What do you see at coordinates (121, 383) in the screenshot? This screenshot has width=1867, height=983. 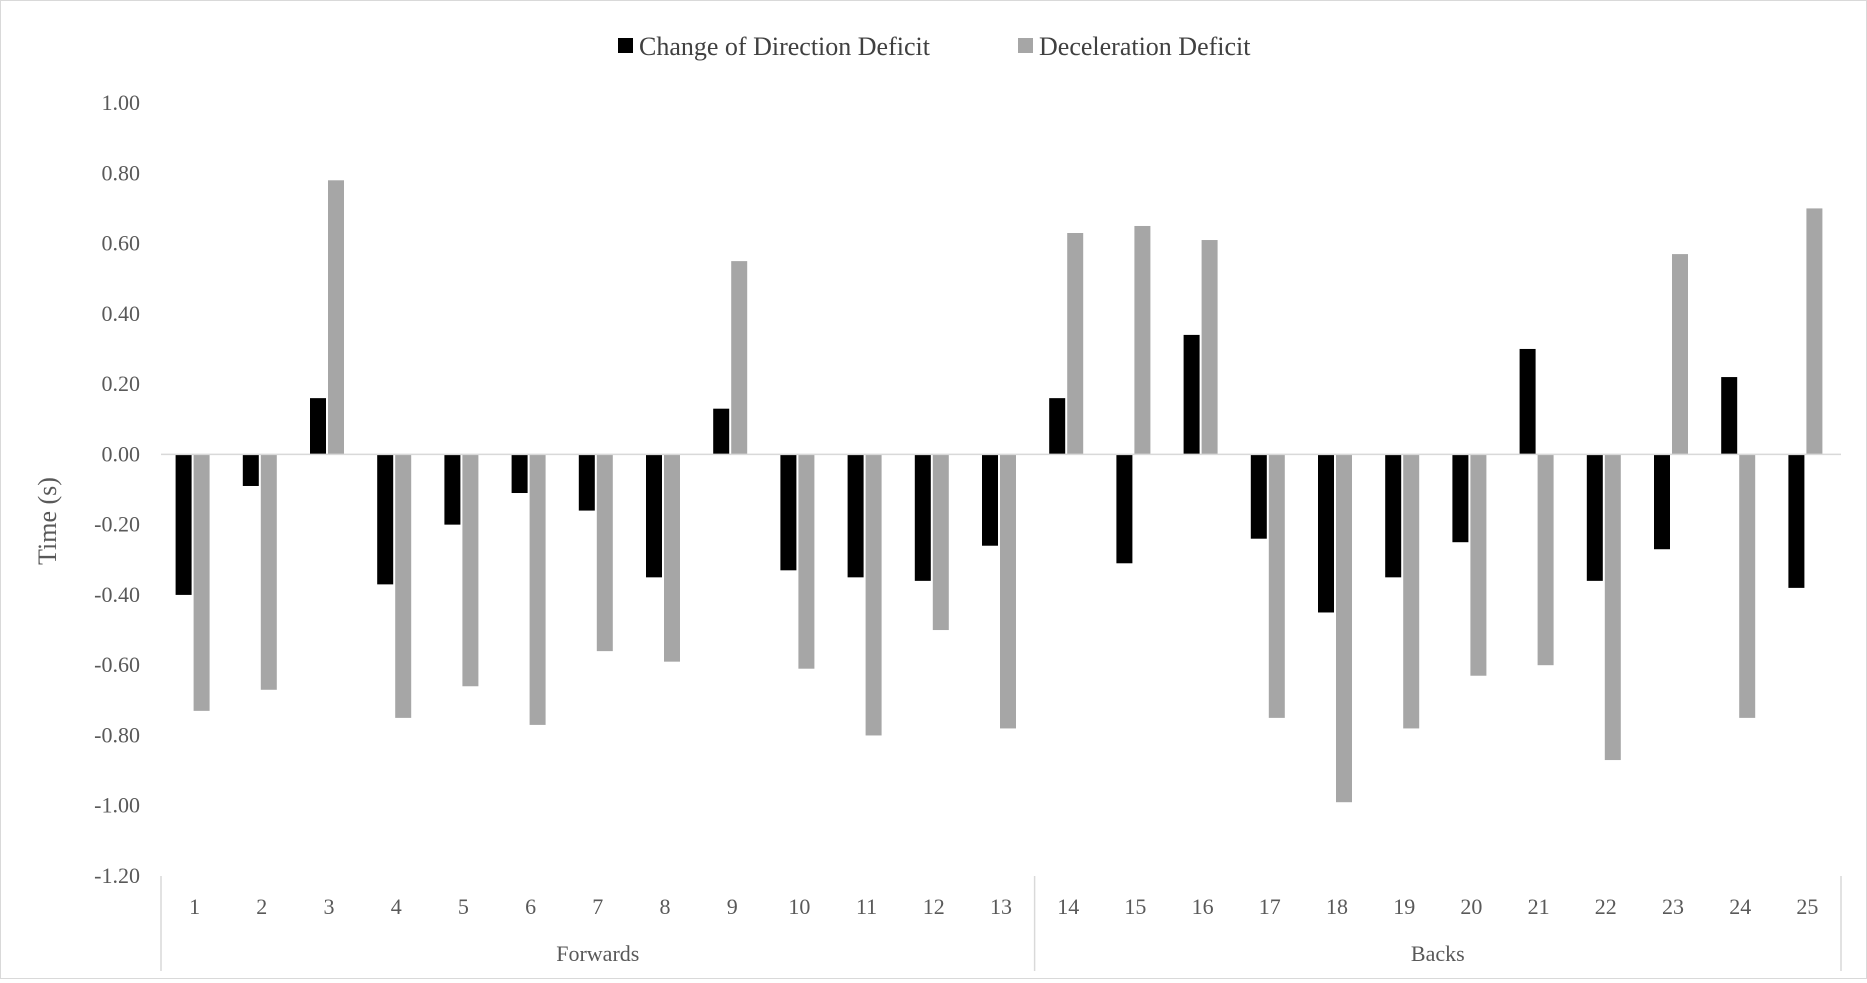 I see `y-tick-label: 0.20` at bounding box center [121, 383].